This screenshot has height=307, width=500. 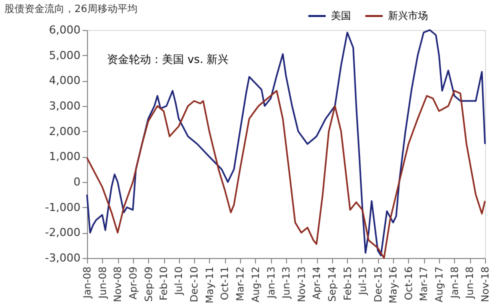 I want to click on x-tick-label: May-16, so click(x=394, y=285).